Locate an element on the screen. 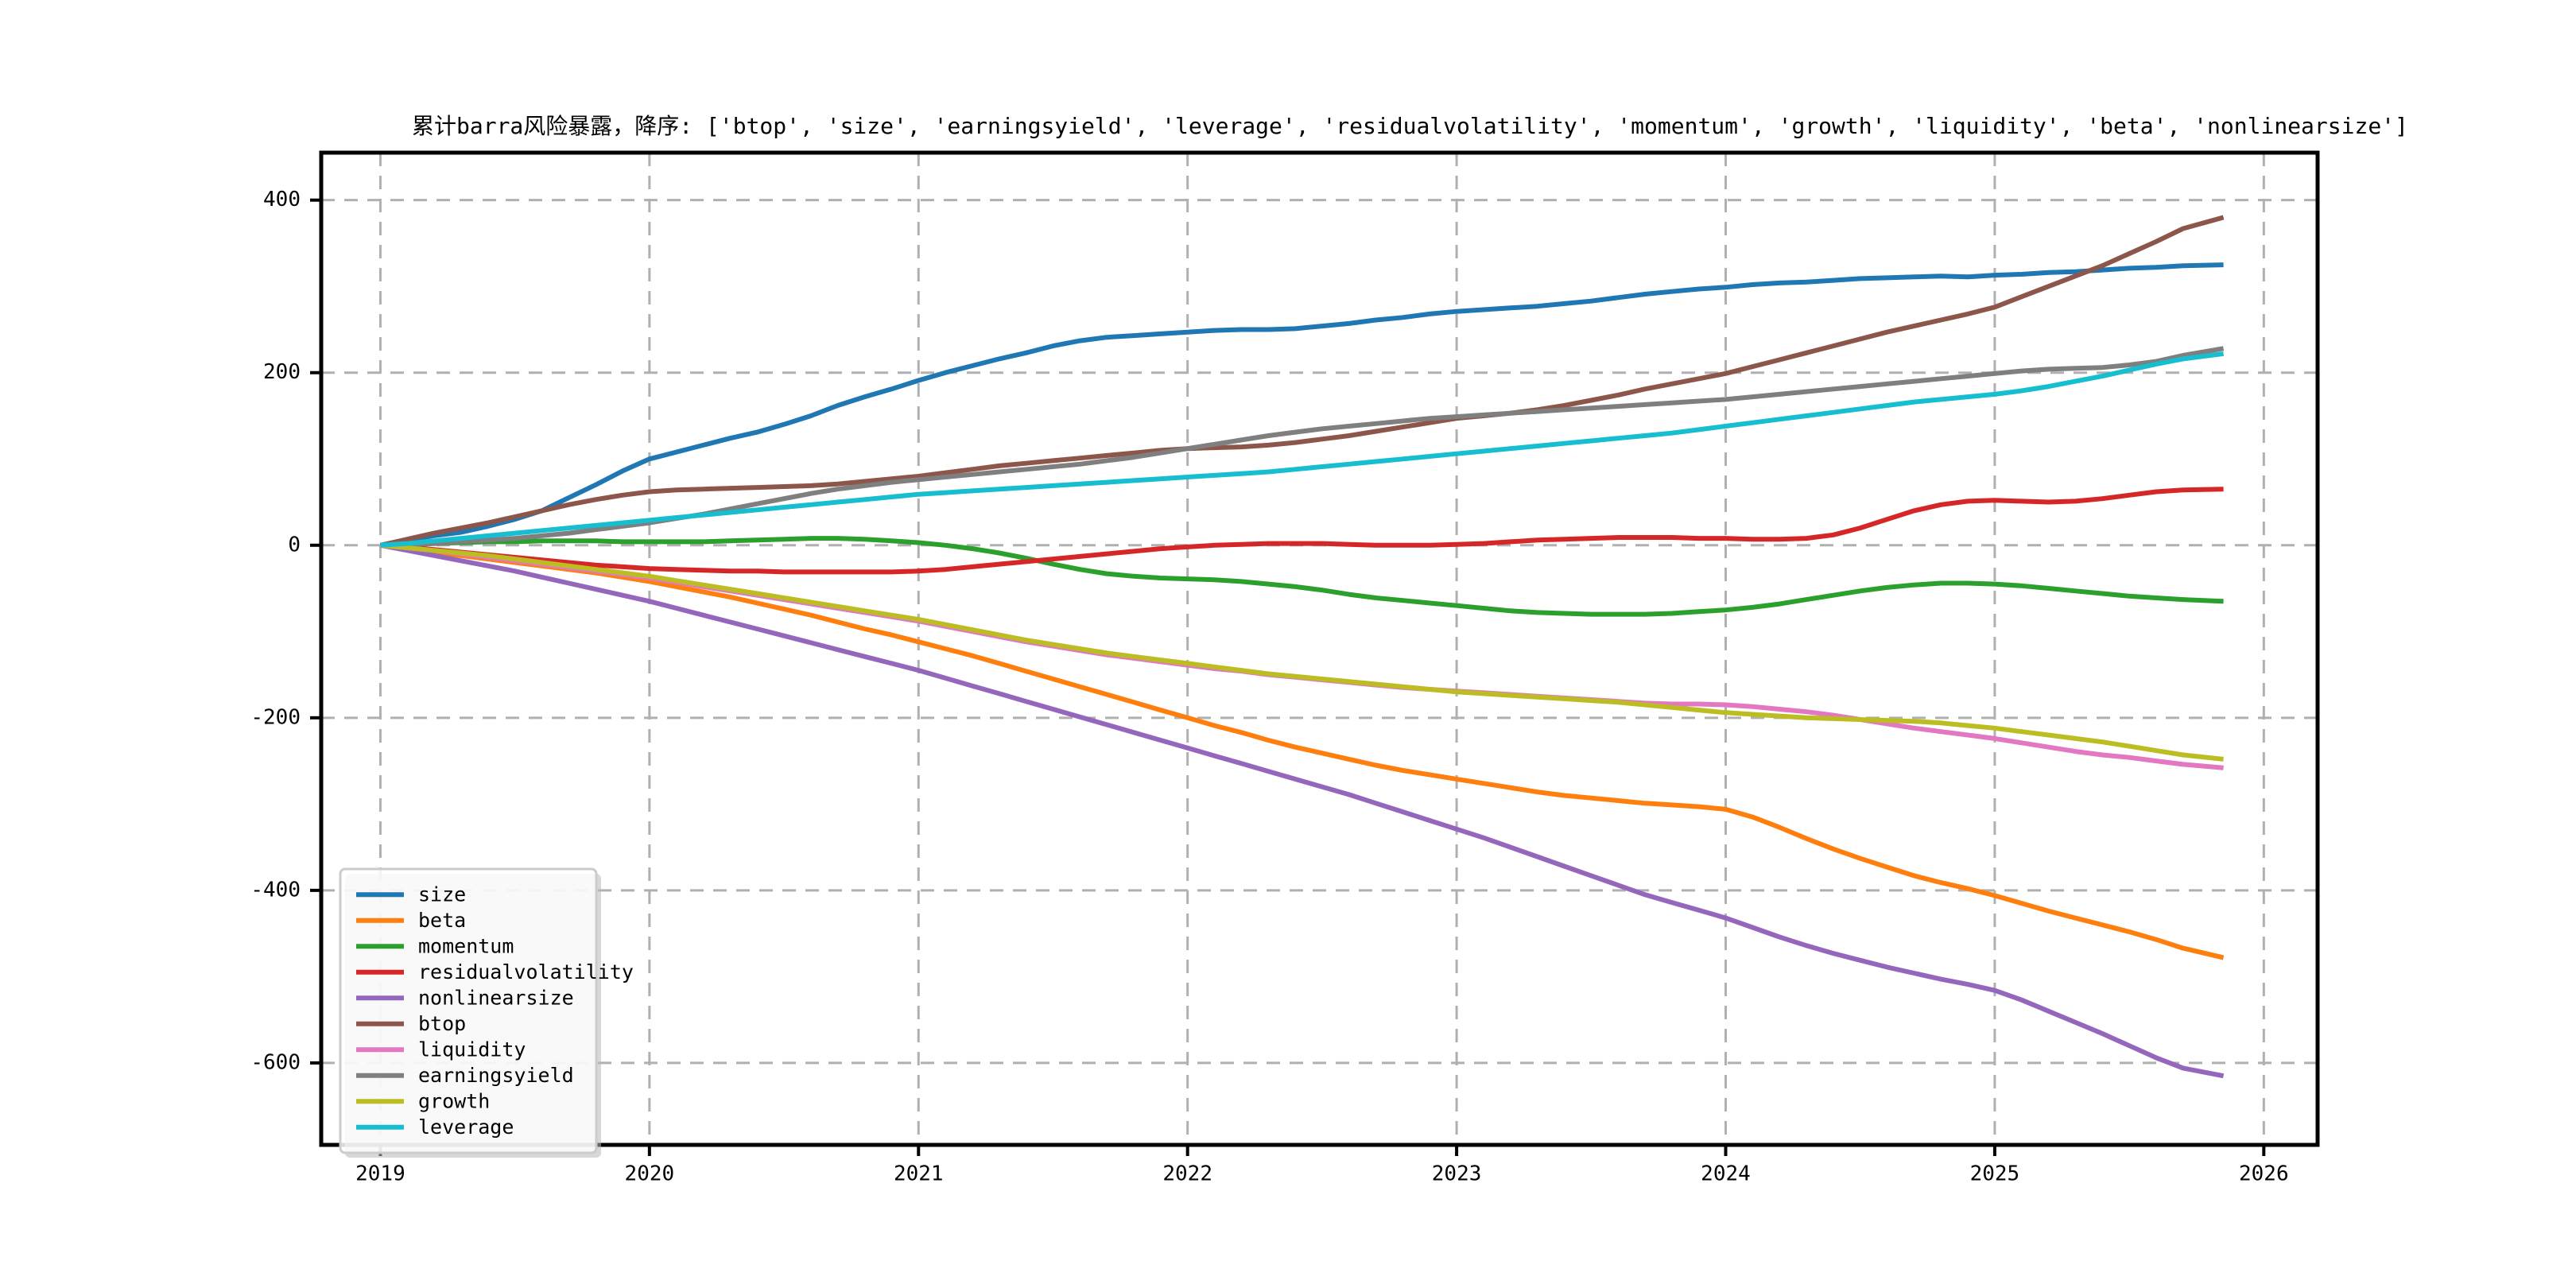  legend-label: beta is located at coordinates (442, 921).